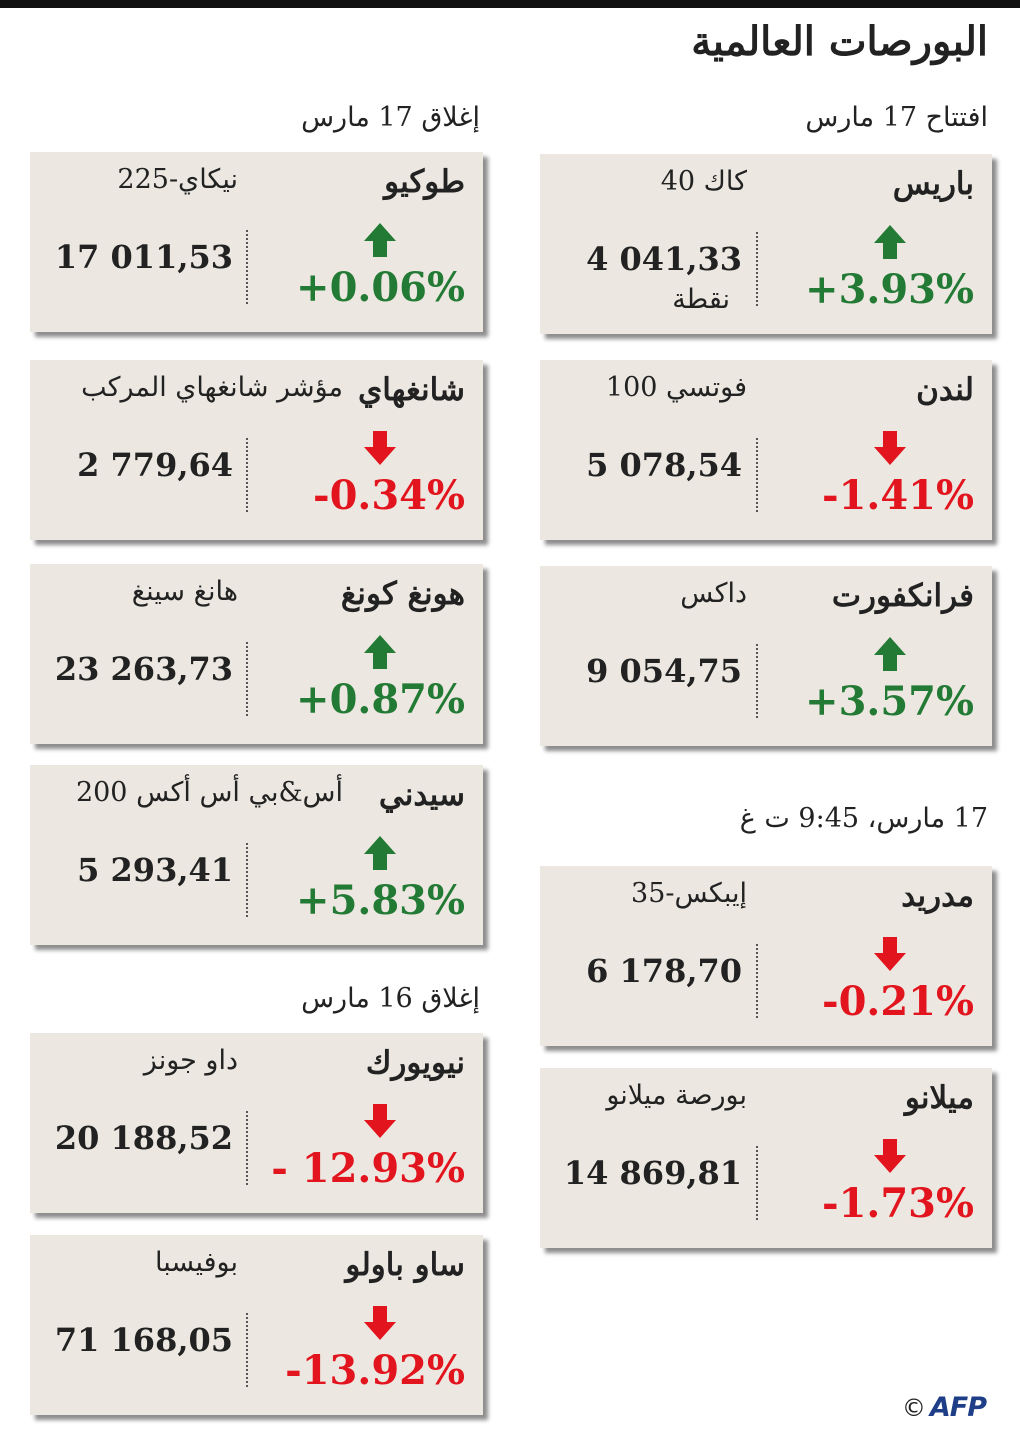  I want to click on city-name: ميلانو, so click(939, 1098).